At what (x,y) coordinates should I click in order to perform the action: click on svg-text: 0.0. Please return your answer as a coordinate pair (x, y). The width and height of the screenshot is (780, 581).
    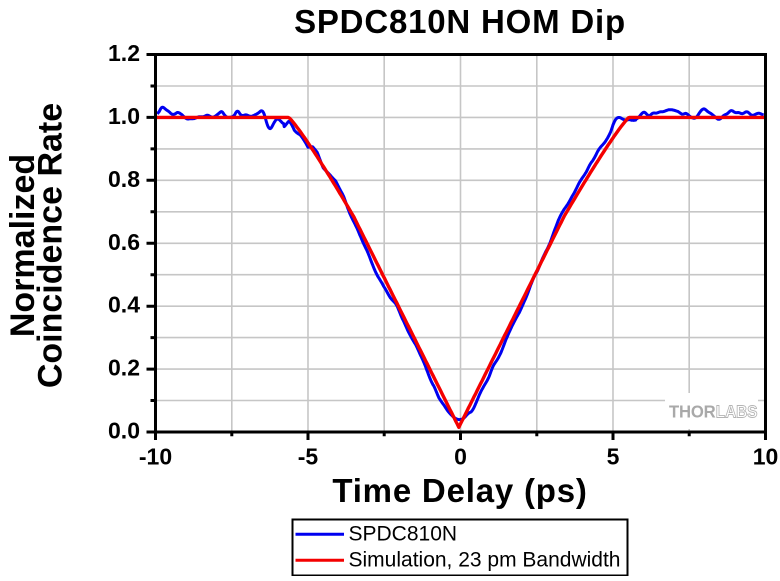
    Looking at the image, I should click on (124, 431).